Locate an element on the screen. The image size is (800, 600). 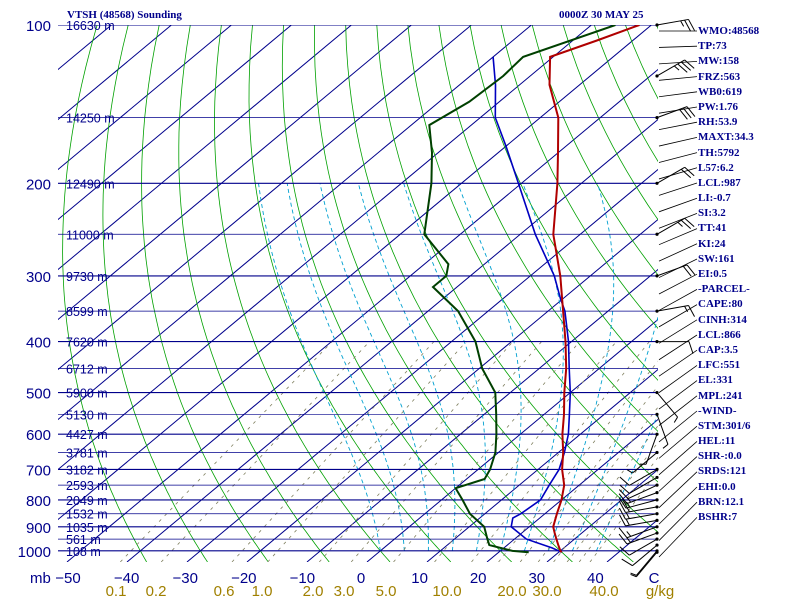
temperature-tick-label: −40 is located at coordinates (126, 578).